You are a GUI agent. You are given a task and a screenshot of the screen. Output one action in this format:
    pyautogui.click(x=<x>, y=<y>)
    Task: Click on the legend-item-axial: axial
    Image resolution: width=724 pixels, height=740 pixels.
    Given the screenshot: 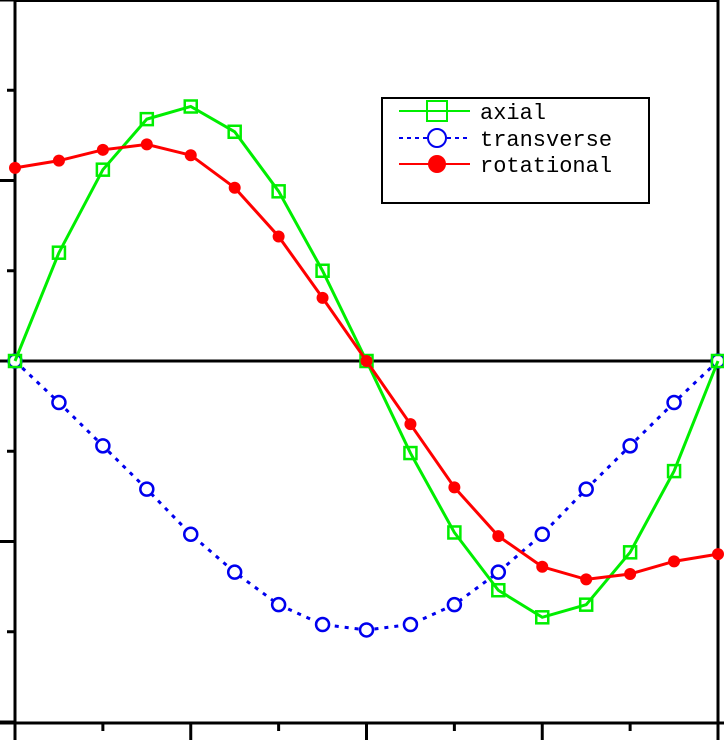 What is the action you would take?
    pyautogui.click(x=472, y=113)
    